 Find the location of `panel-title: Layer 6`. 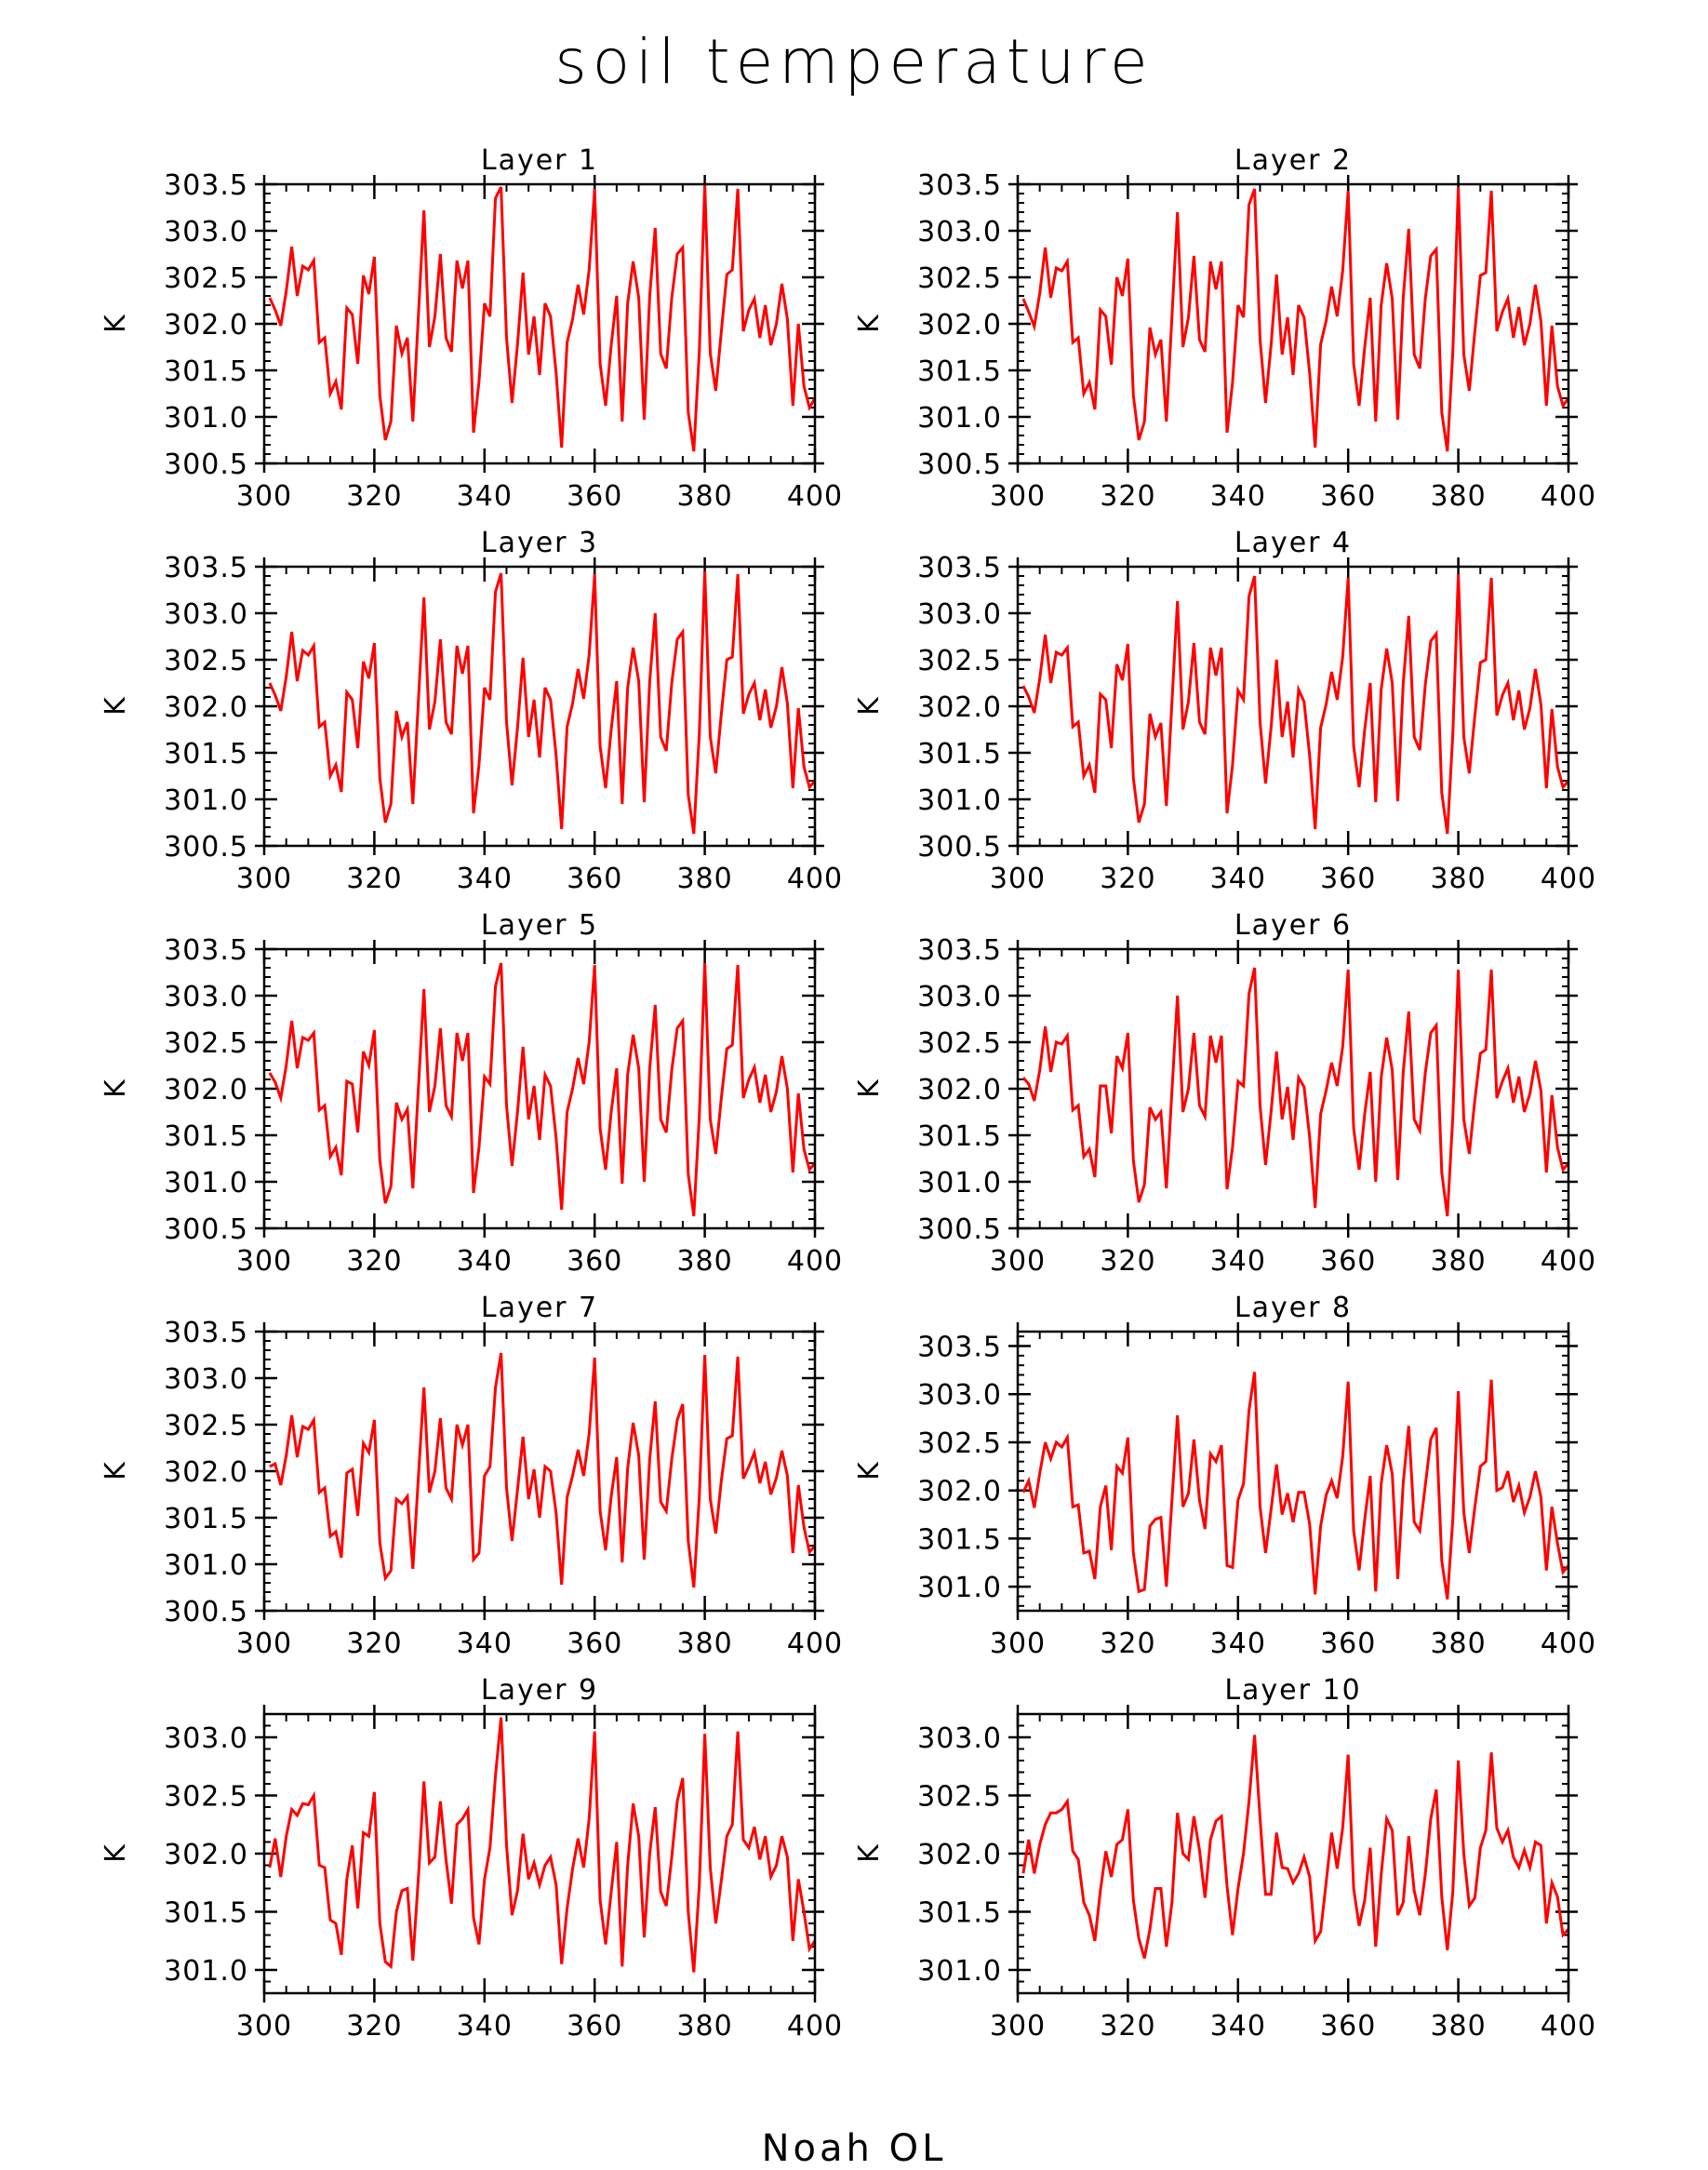

panel-title: Layer 6 is located at coordinates (1293, 925).